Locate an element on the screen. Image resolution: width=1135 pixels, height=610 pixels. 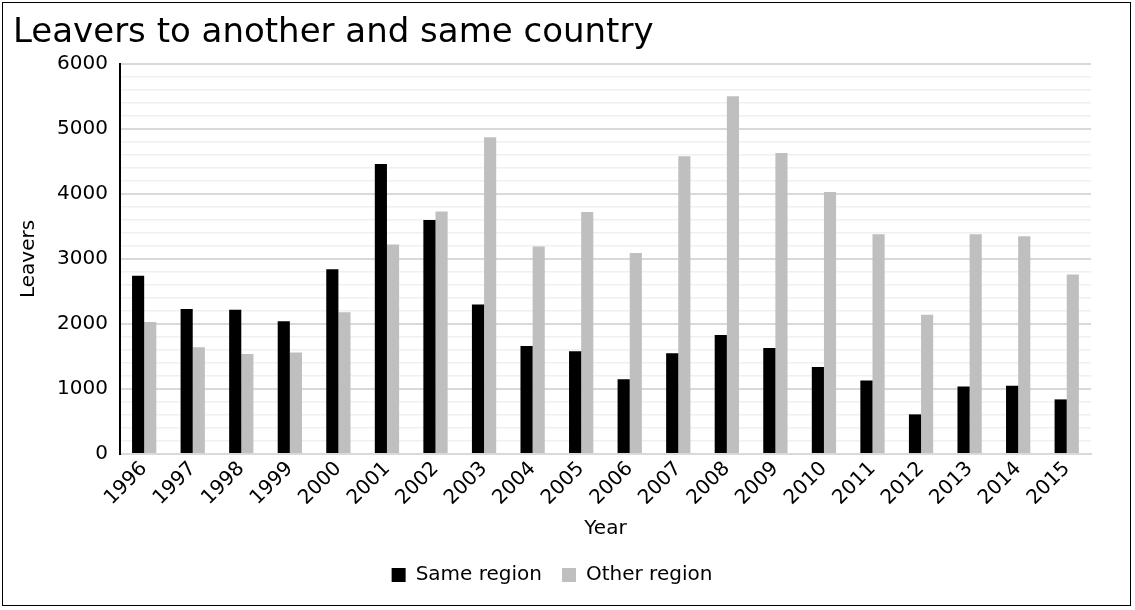
x-axis-title: Year is located at coordinates (605, 527).